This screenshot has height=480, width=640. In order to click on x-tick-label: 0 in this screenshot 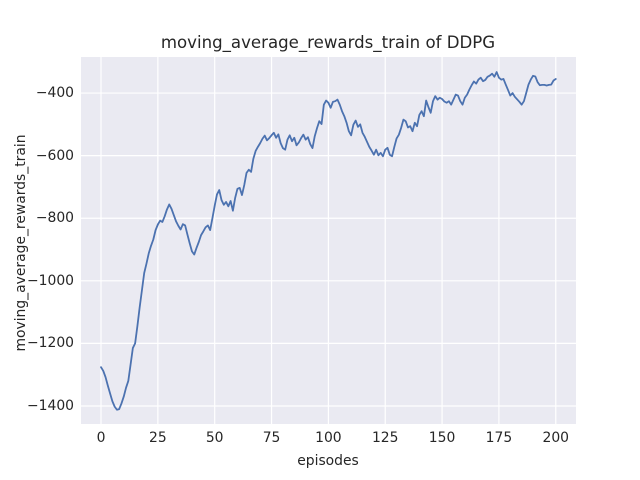, I will do `click(101, 438)`.